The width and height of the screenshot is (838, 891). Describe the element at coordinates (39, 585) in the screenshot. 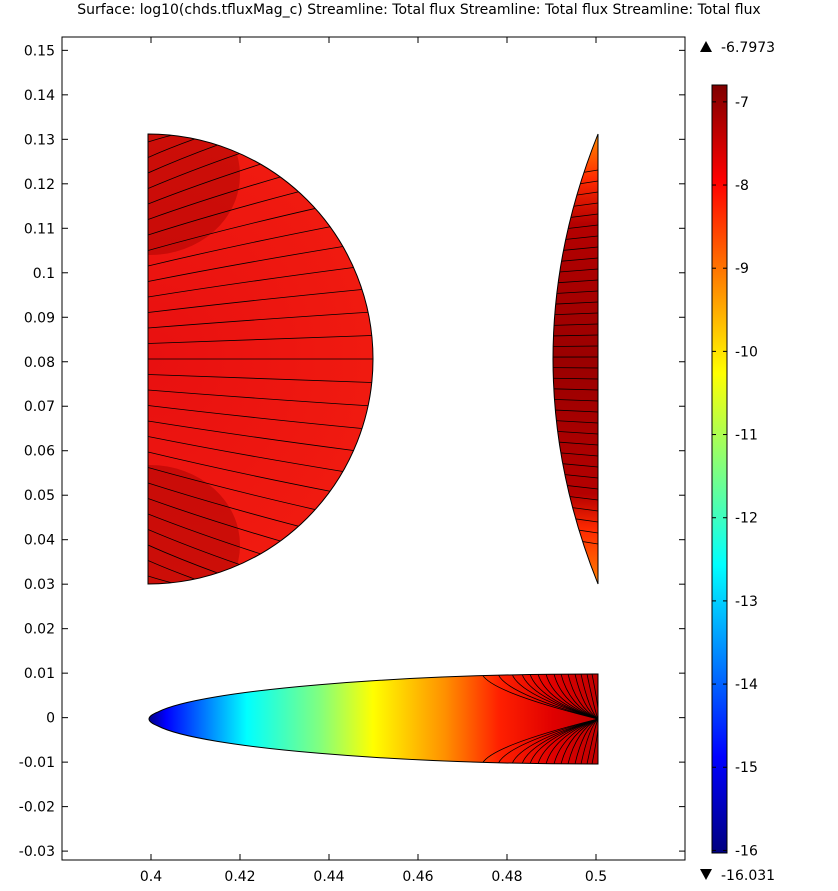

I see `y-tick-label: 0.03` at that location.